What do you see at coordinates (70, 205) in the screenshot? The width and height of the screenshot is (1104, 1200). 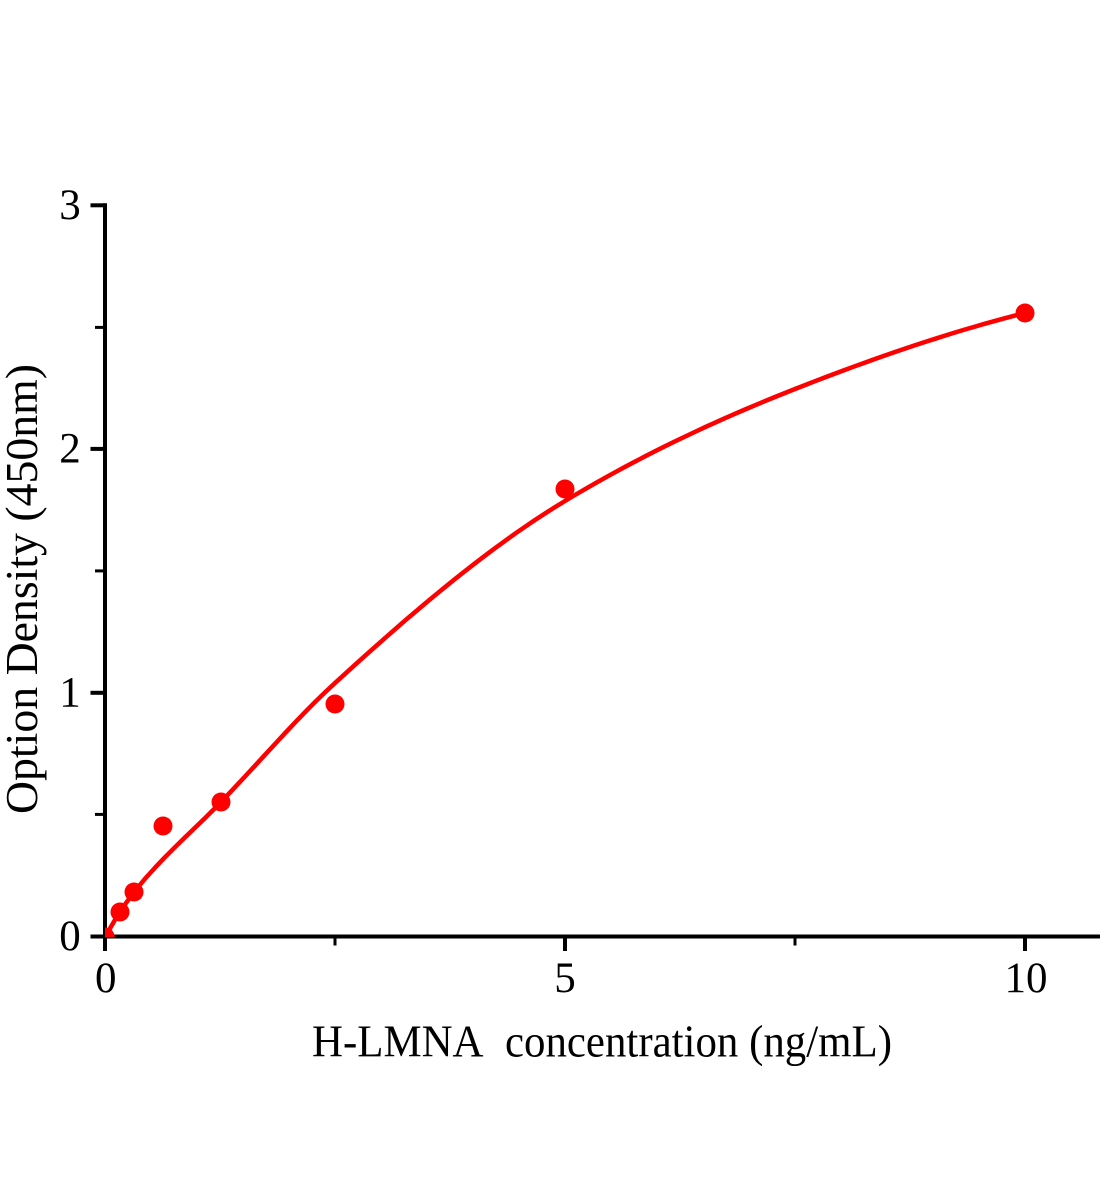 I see `svg-text: 3` at bounding box center [70, 205].